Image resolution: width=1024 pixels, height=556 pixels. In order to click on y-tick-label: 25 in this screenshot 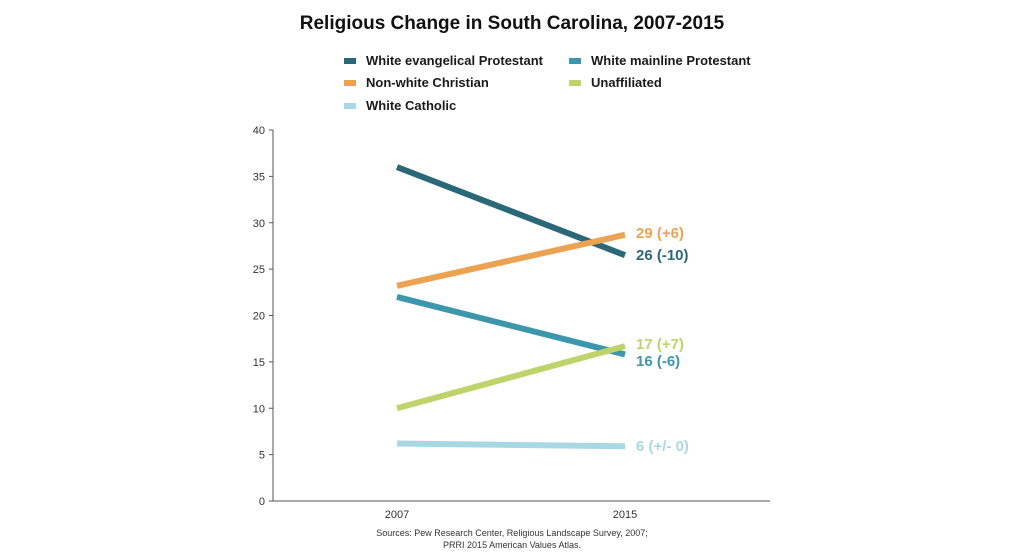, I will do `click(259, 270)`.